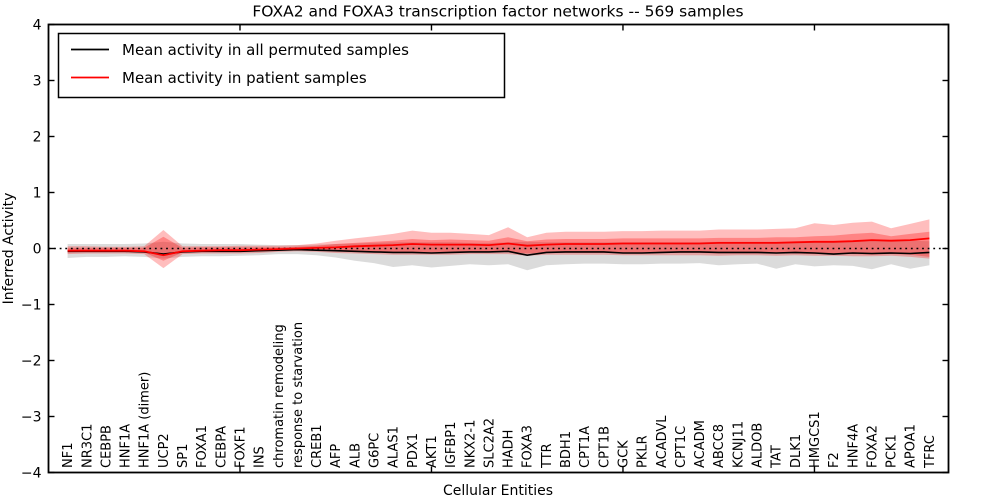 The width and height of the screenshot is (1000, 500). What do you see at coordinates (662, 441) in the screenshot?
I see `x-category-label: ACADVL` at bounding box center [662, 441].